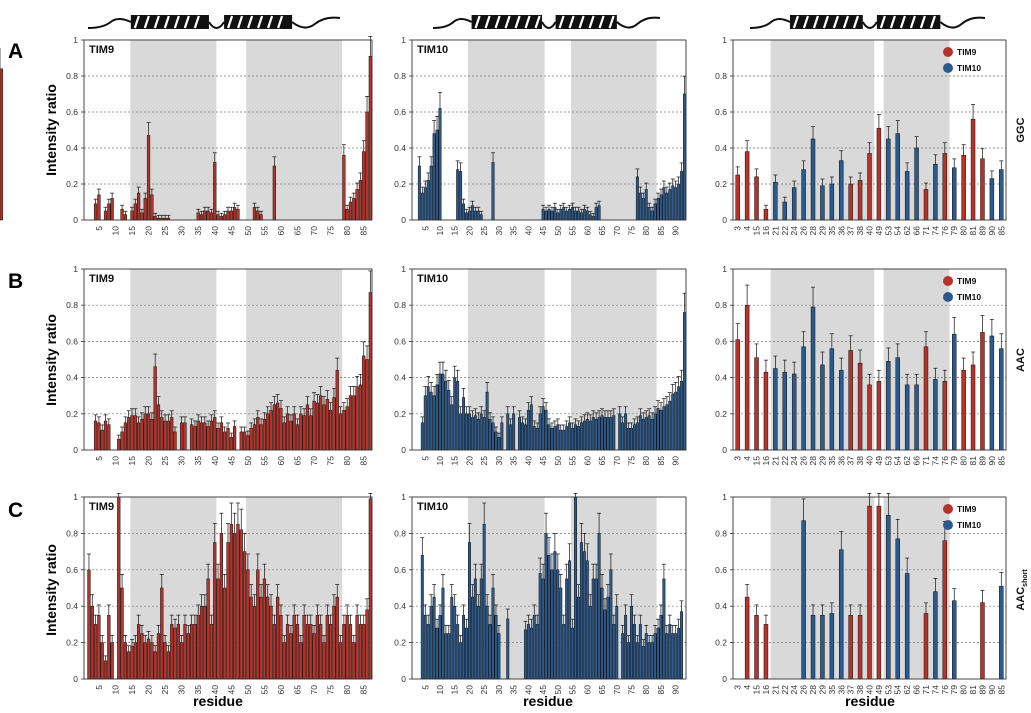  Describe the element at coordinates (514, 231) in the screenshot. I see `x-tick-label: 35` at that location.